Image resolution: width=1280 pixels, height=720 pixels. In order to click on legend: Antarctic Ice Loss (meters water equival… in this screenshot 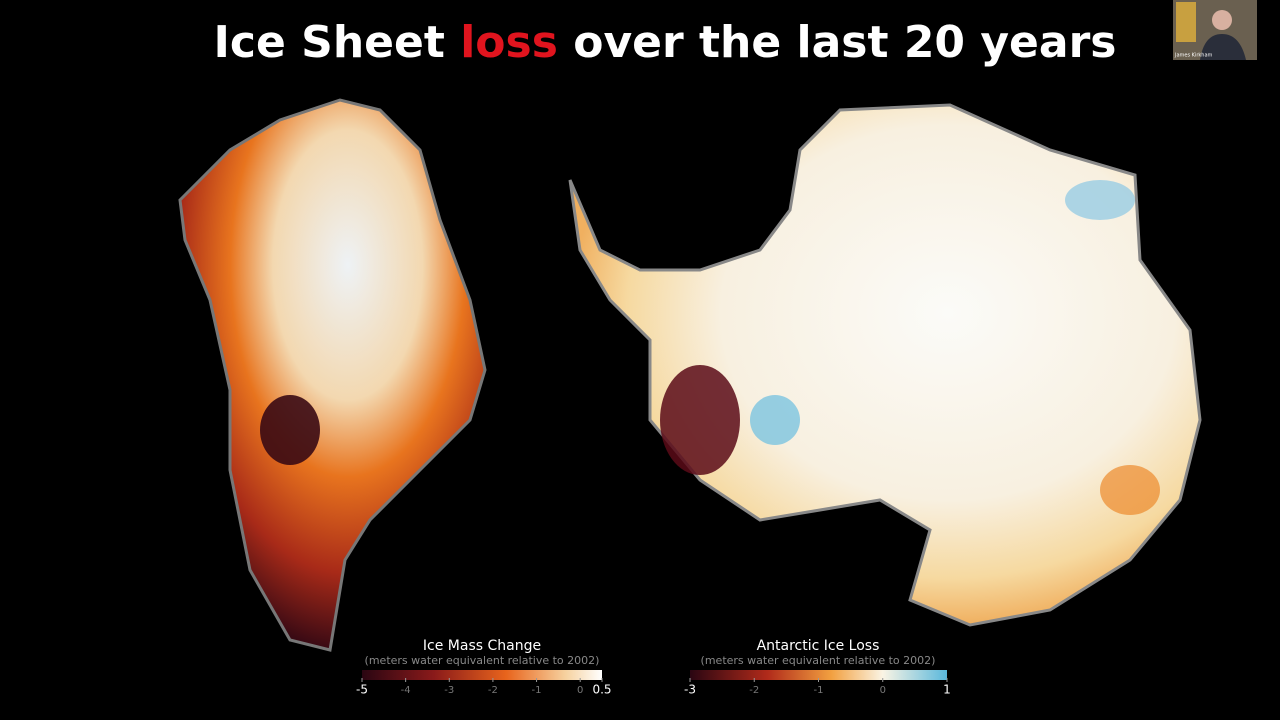, I will do `click(817, 667)`.